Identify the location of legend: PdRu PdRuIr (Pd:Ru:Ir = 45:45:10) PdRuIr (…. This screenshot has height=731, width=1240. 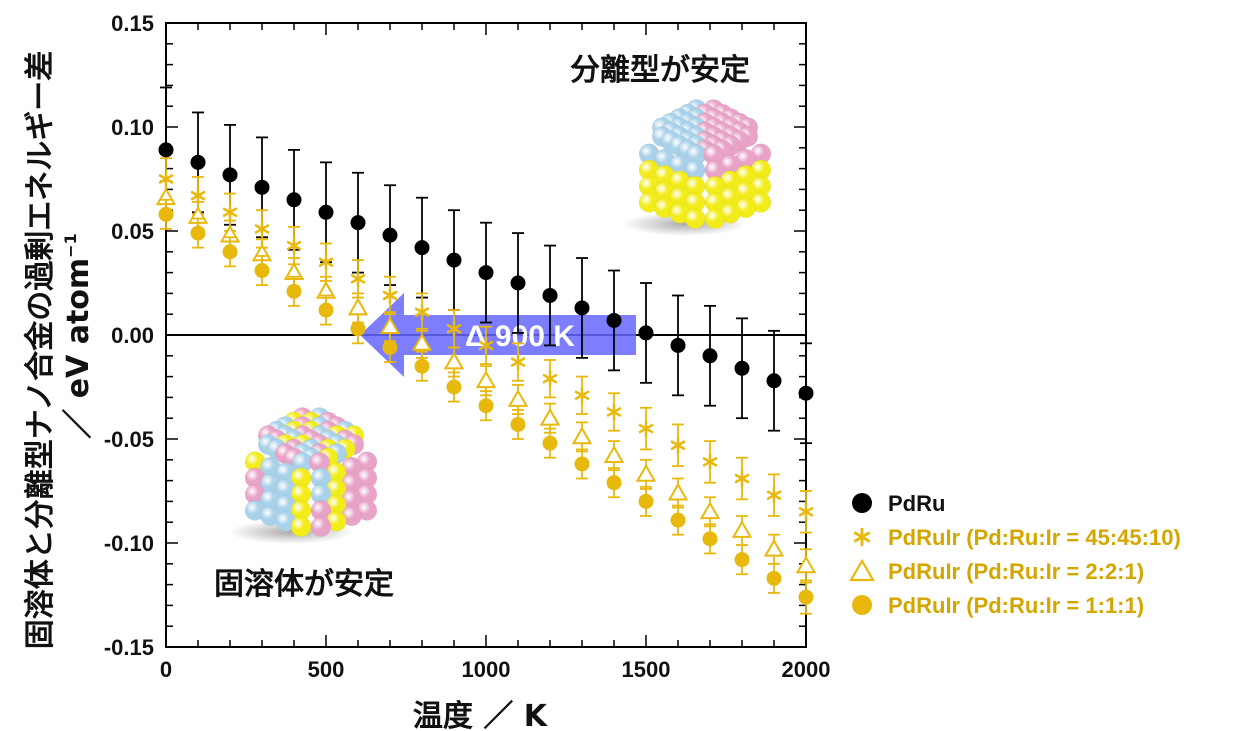
(1015, 554).